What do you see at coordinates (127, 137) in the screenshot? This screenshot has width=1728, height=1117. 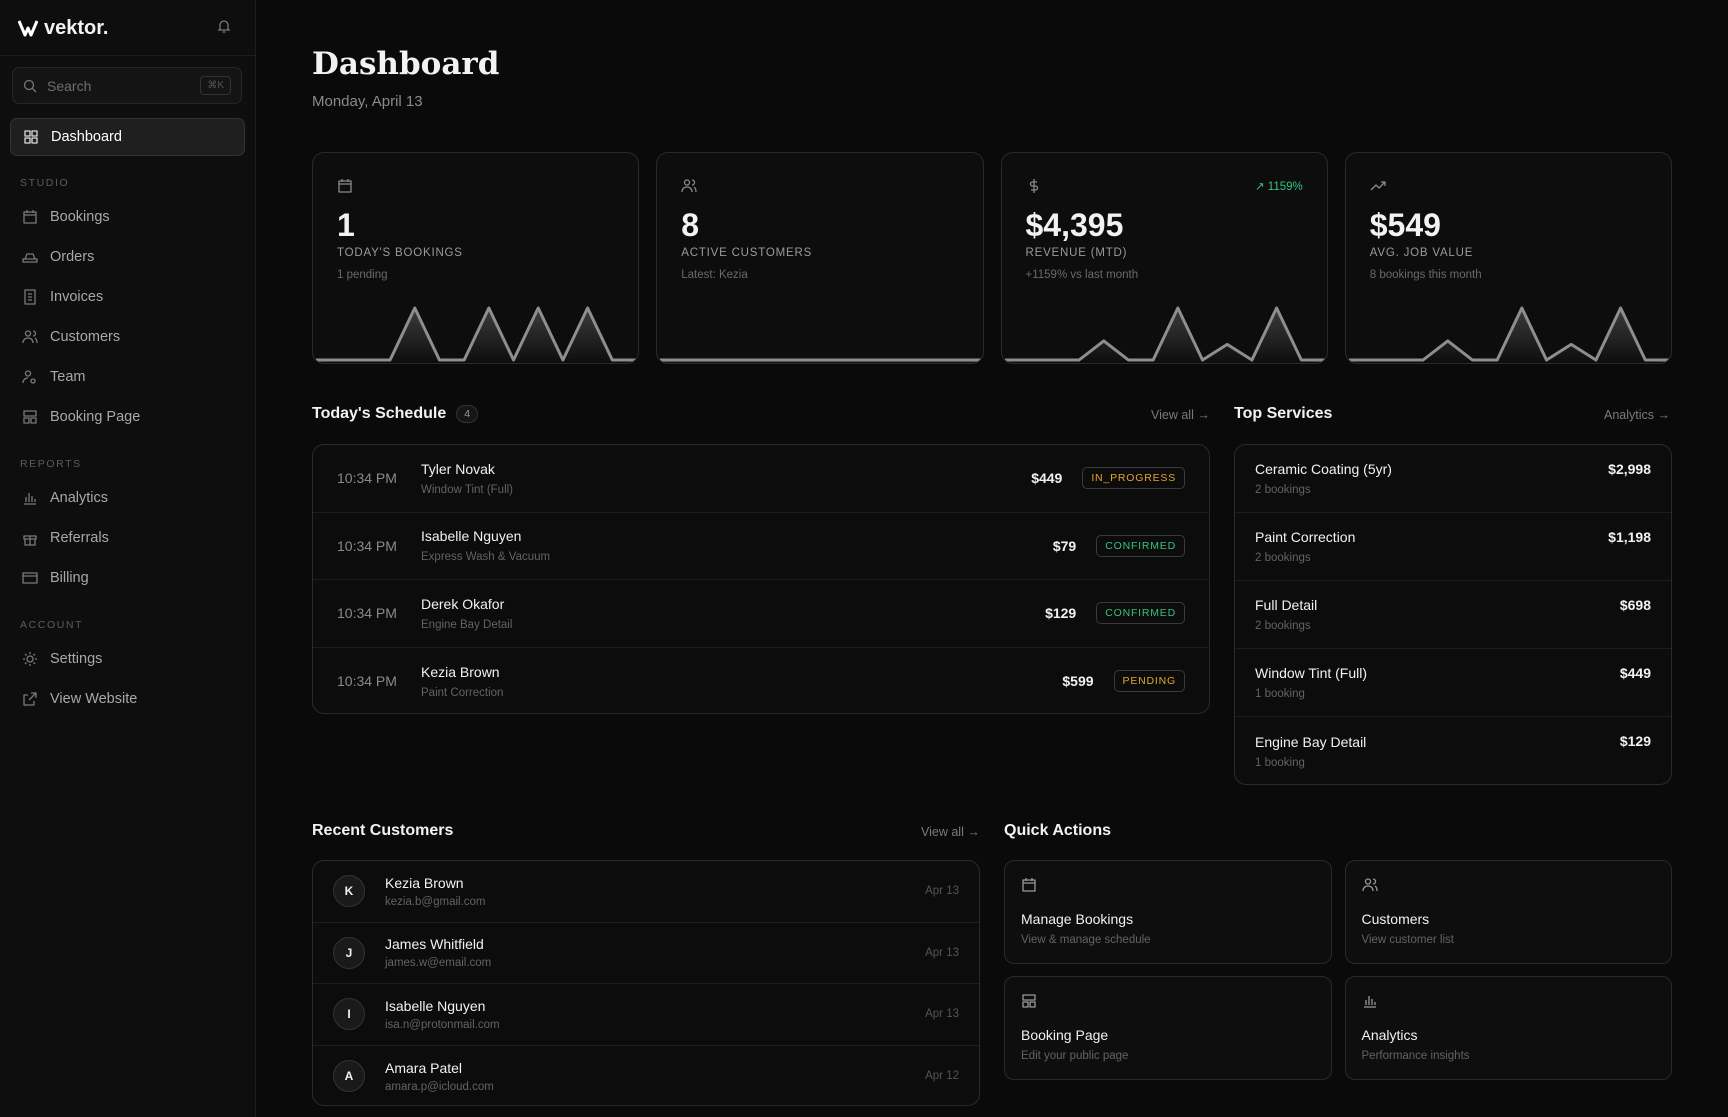 I see `nav-item: Dashboard` at bounding box center [127, 137].